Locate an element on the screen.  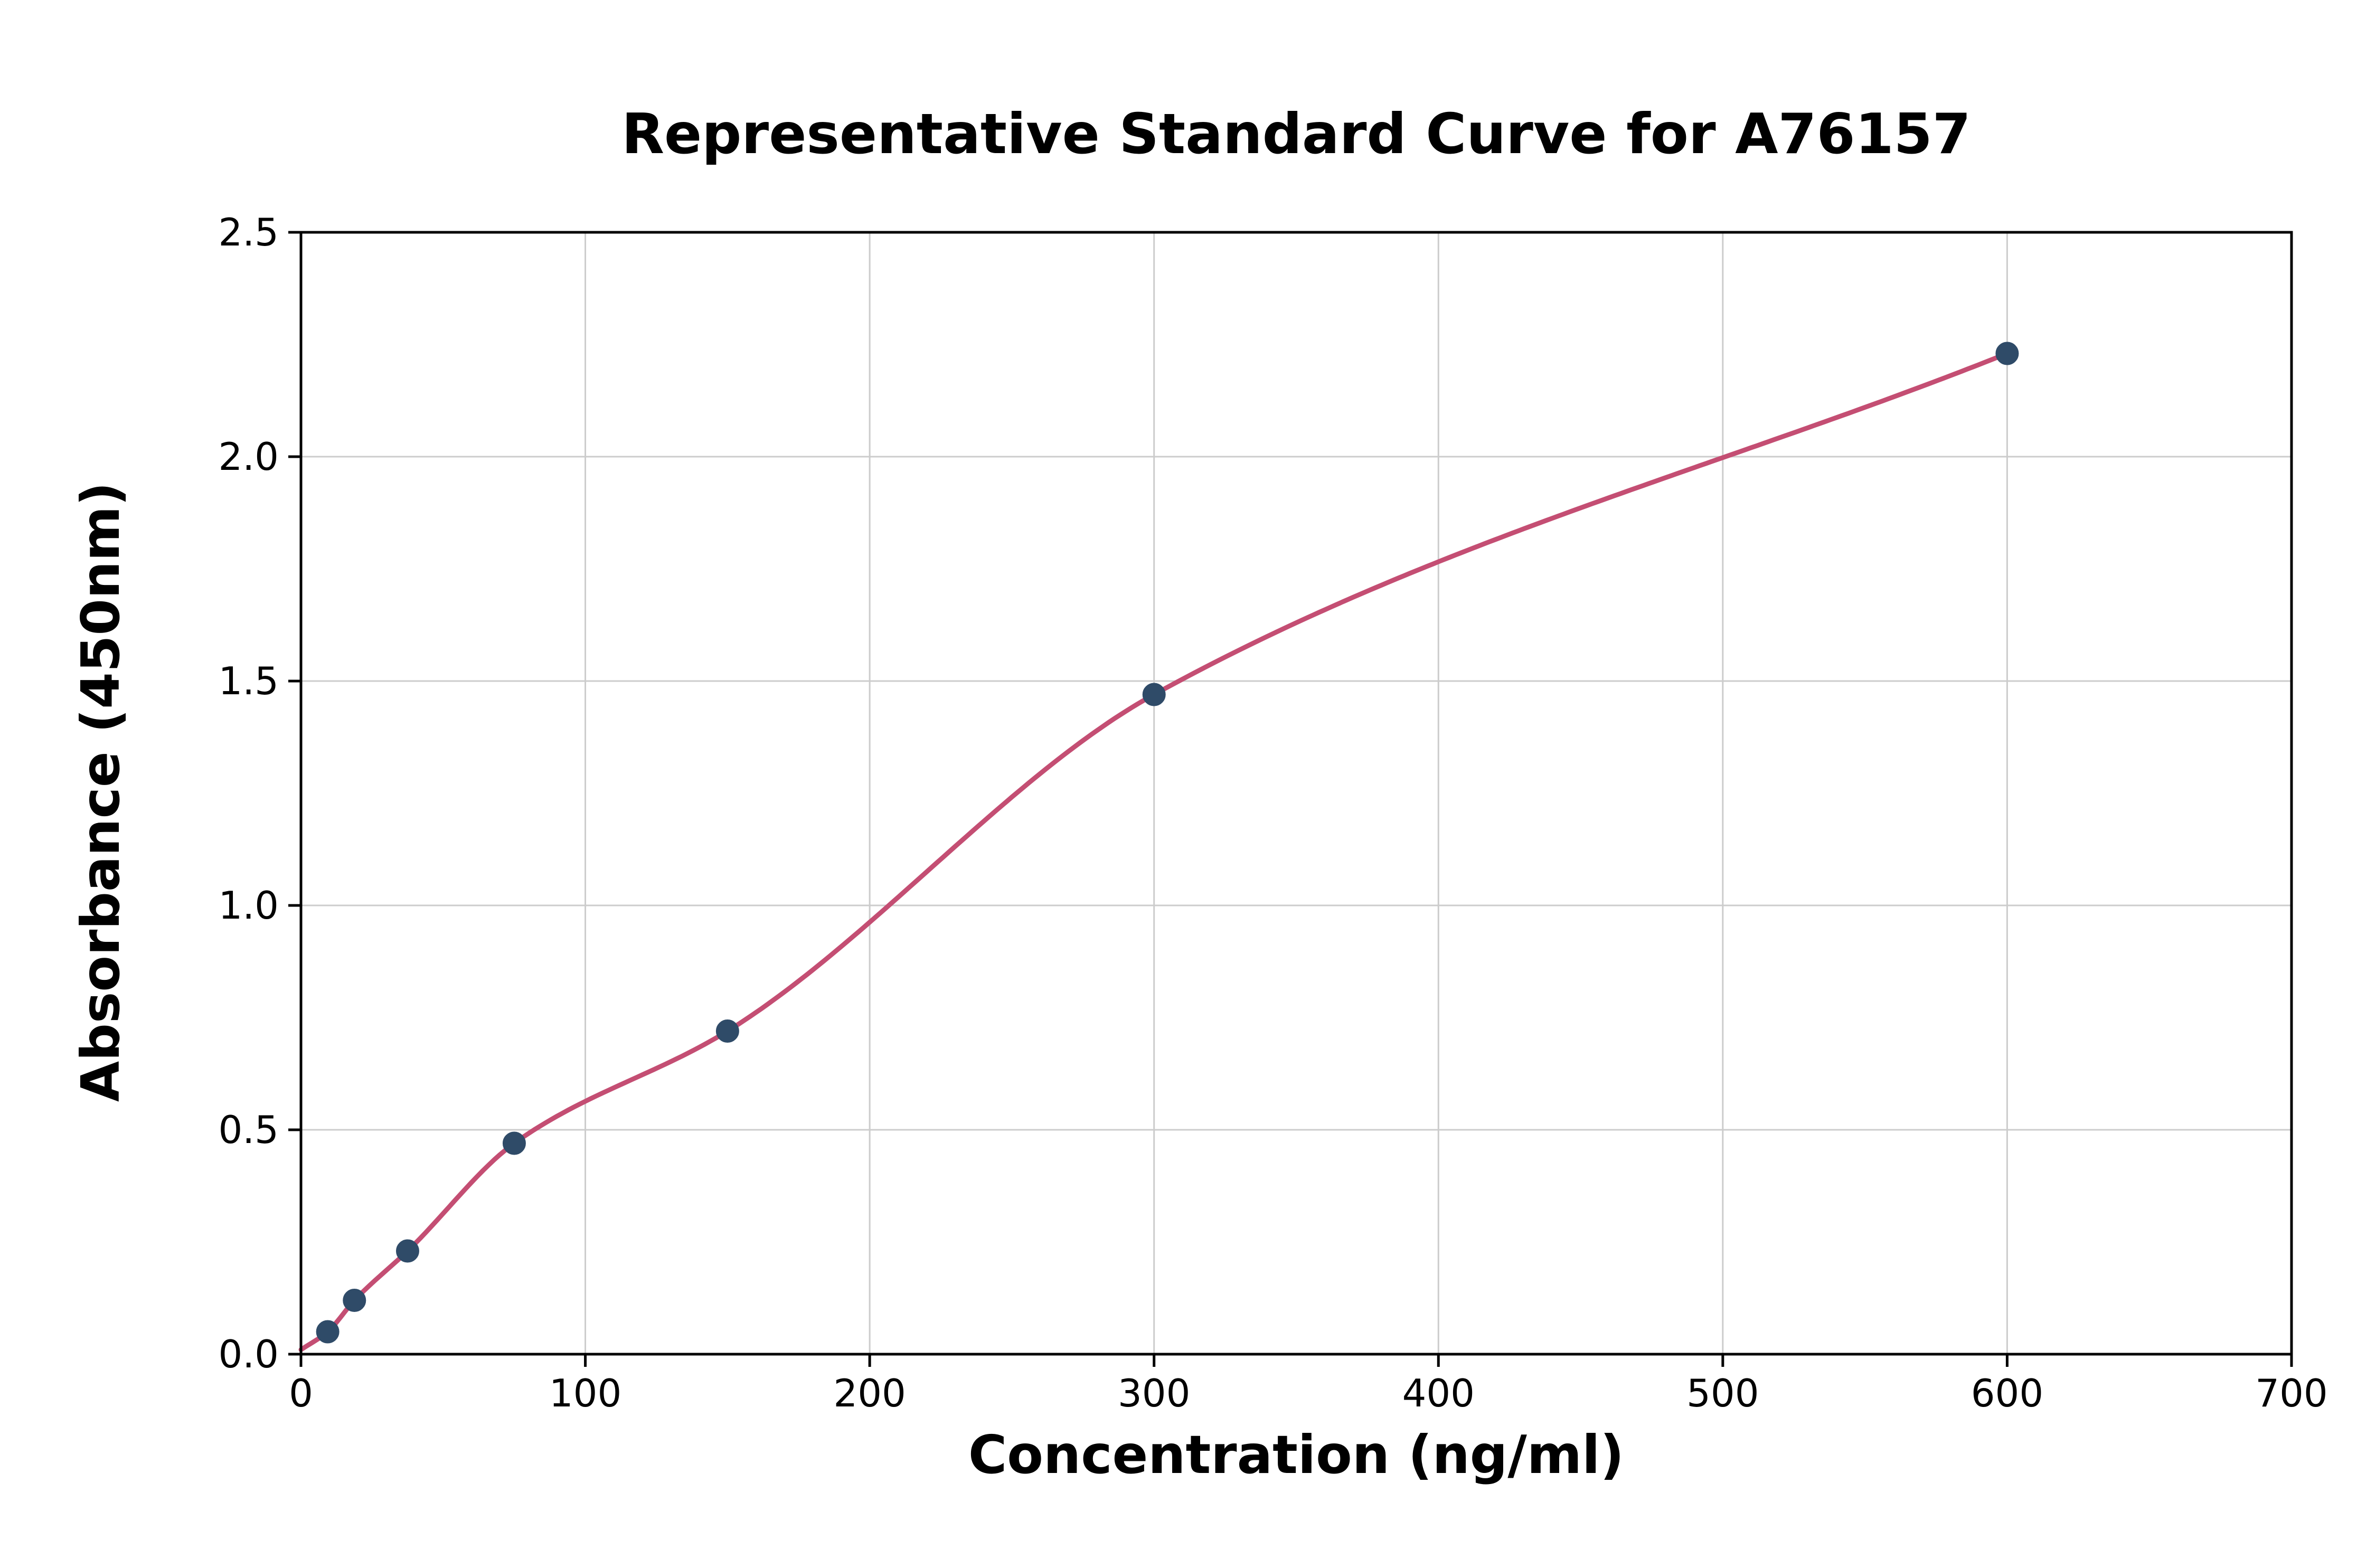
y-tick-label: 1.0 is located at coordinates (249, 905).